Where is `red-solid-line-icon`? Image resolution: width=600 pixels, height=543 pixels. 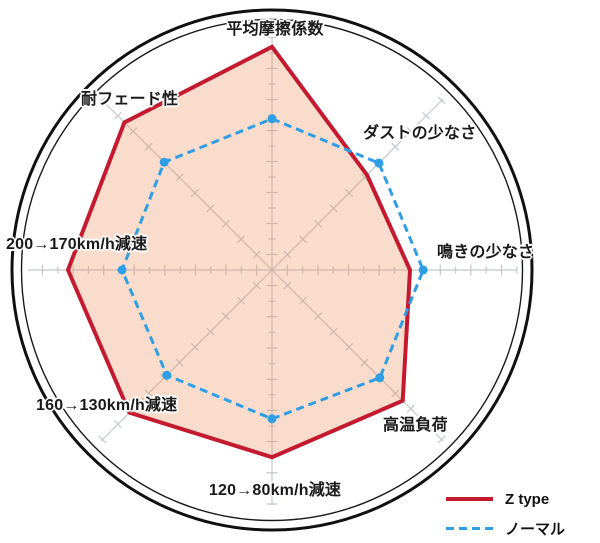
red-solid-line-icon is located at coordinates (469, 499).